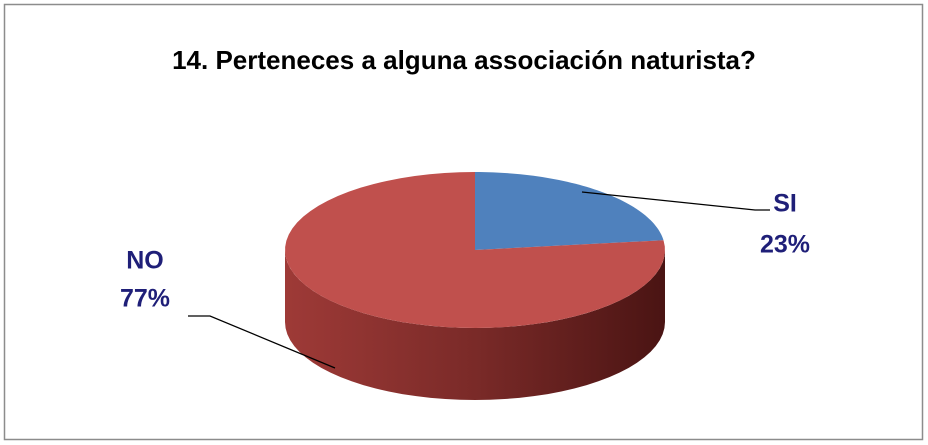 Image resolution: width=928 pixels, height=445 pixels. I want to click on pie-slice-side, so click(475, 325).